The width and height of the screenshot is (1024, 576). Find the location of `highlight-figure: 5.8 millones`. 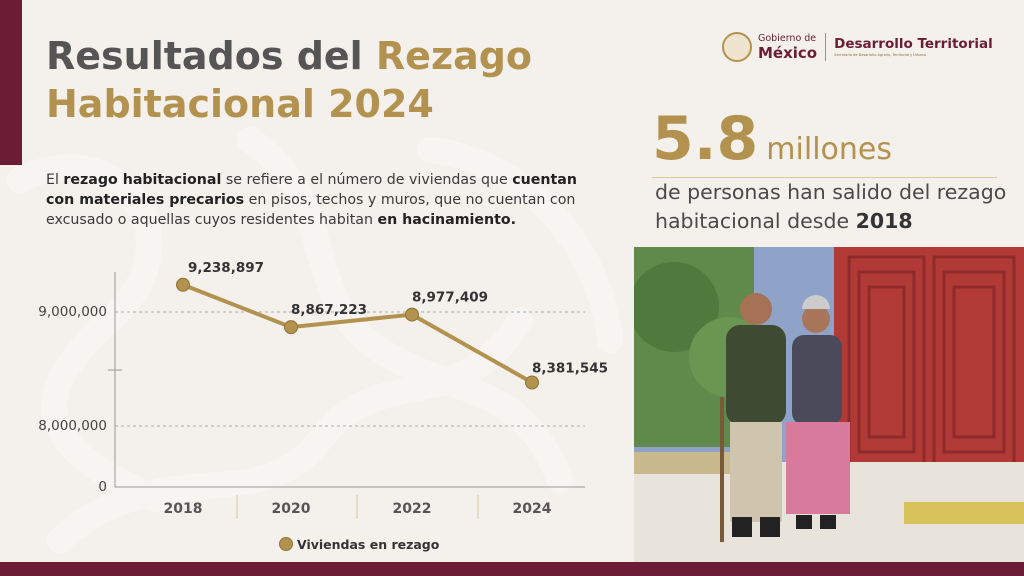

highlight-figure: 5.8 millones is located at coordinates (772, 139).